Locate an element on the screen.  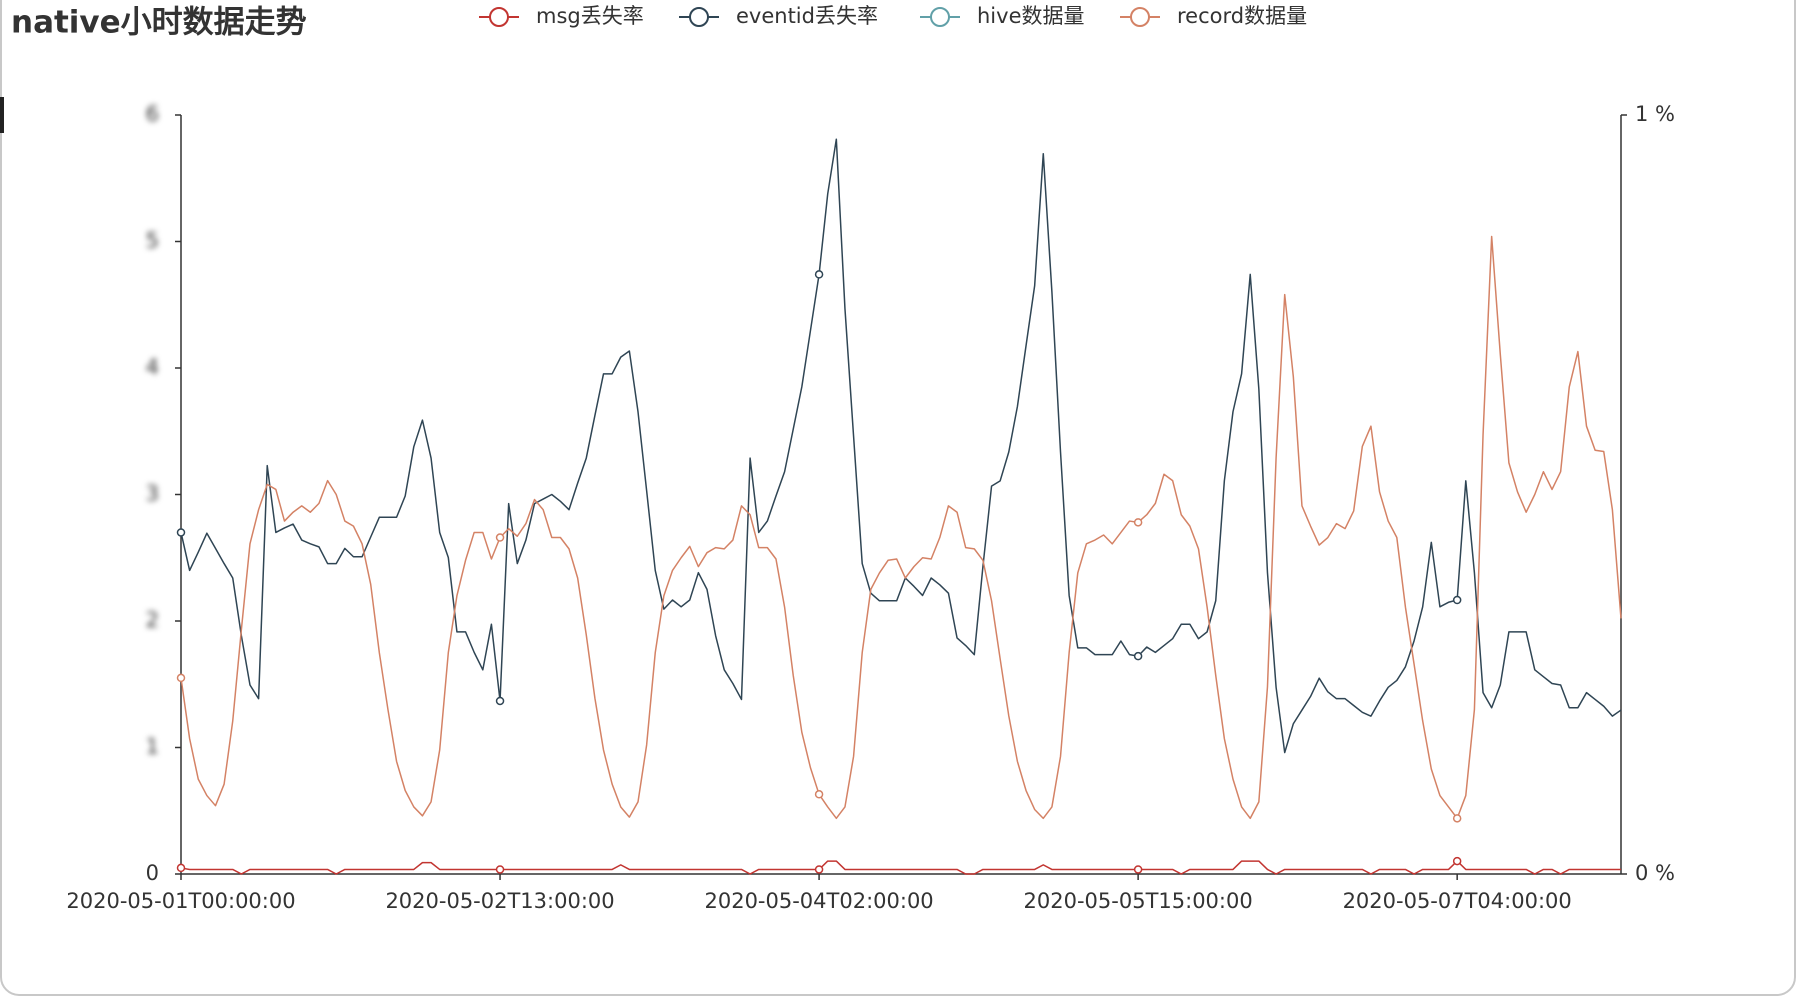
y-tick-label: 6 is located at coordinates (152, 114).